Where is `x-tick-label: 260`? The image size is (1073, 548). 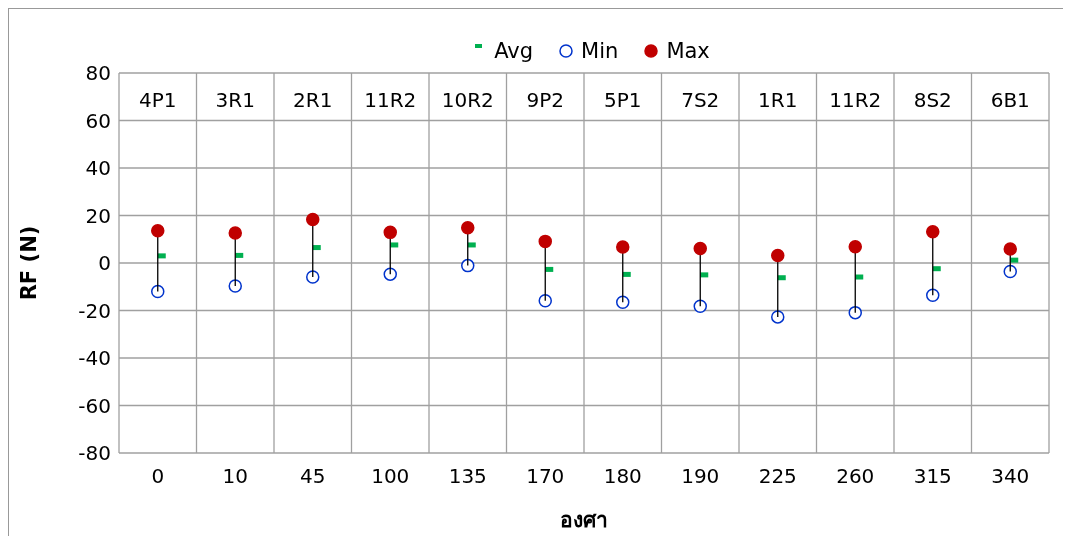 x-tick-label: 260 is located at coordinates (855, 476).